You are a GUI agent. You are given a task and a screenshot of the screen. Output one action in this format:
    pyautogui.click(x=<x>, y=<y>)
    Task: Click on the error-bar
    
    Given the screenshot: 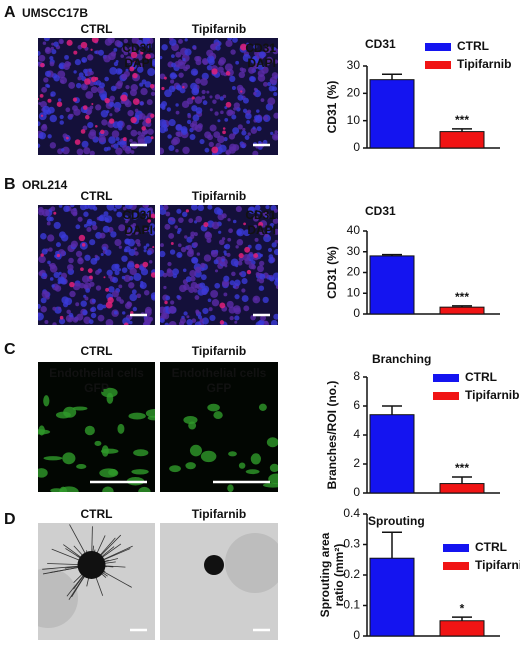 What is the action you would take?
    pyautogui.click(x=462, y=480)
    